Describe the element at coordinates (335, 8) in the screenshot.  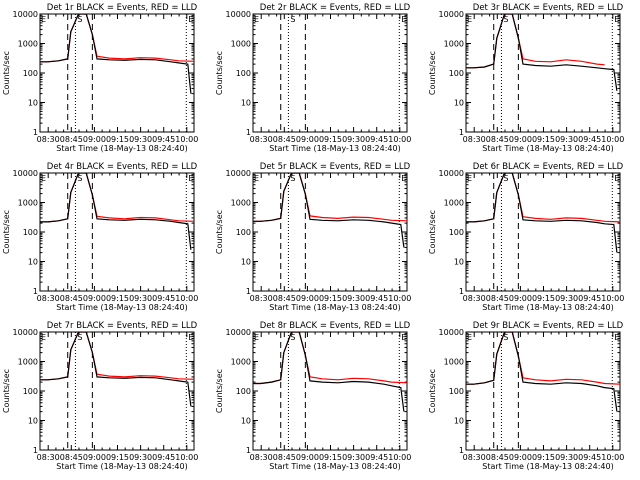
I see `chart-title: Det 2r BLACK = Events, RED = LLD` at that location.